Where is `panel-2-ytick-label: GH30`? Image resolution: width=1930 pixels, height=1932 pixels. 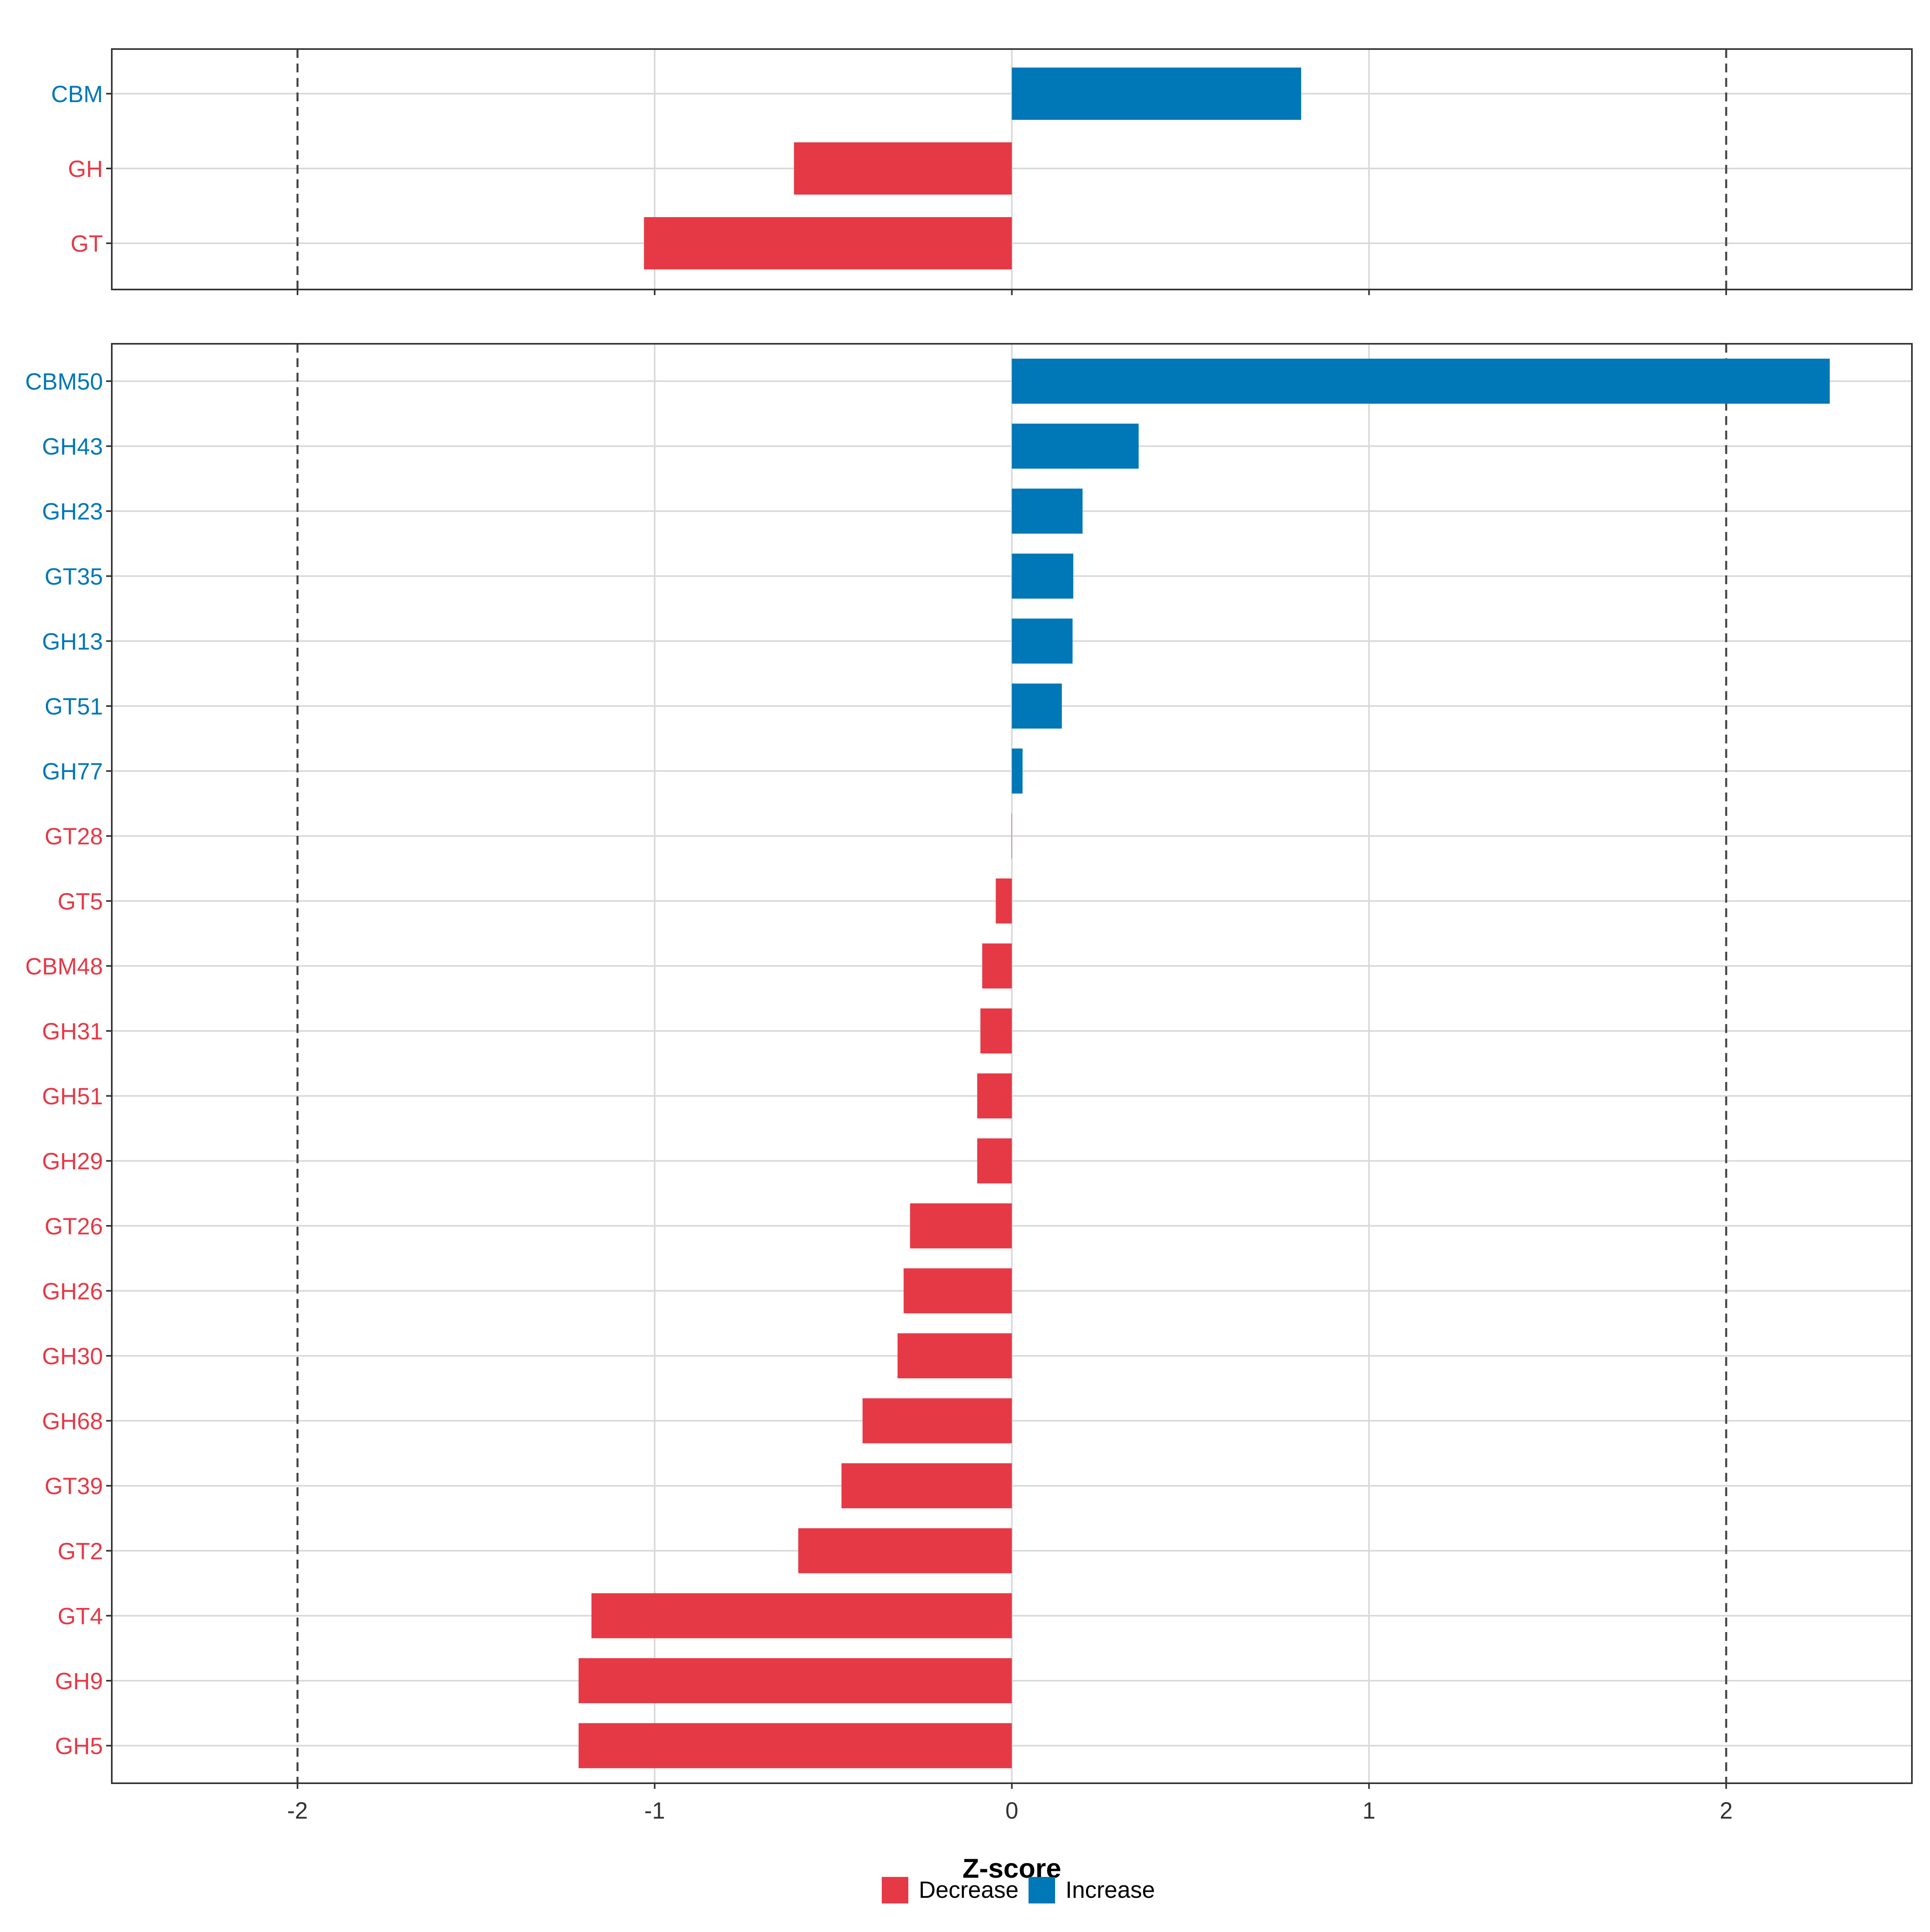
panel-2-ytick-label: GH30 is located at coordinates (72, 1356).